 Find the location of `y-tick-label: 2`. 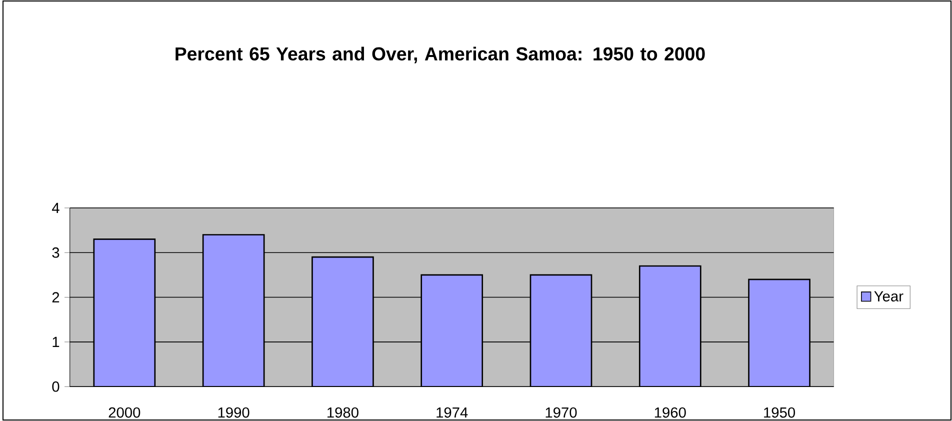

y-tick-label: 2 is located at coordinates (56, 297).